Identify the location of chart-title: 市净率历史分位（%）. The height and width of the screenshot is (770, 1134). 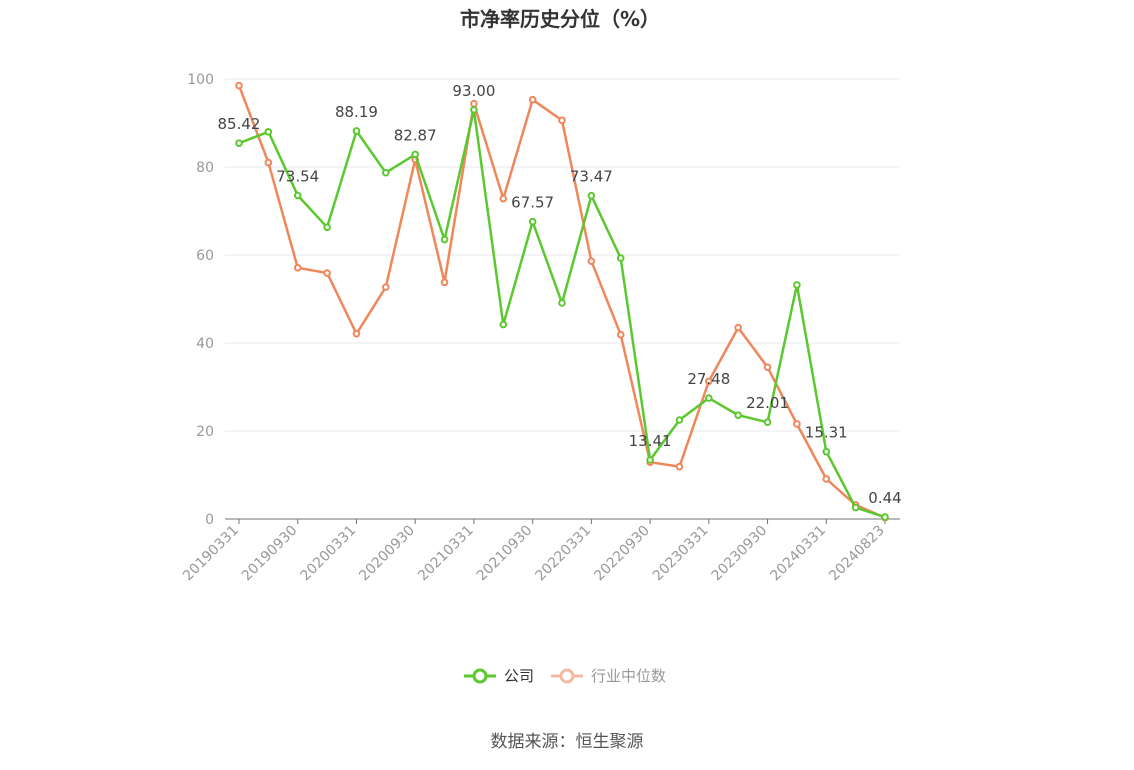
(560, 19).